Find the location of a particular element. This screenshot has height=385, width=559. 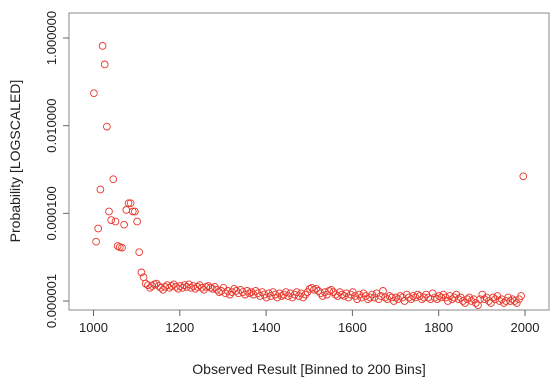

x-tick-label: 2000 is located at coordinates (525, 327).